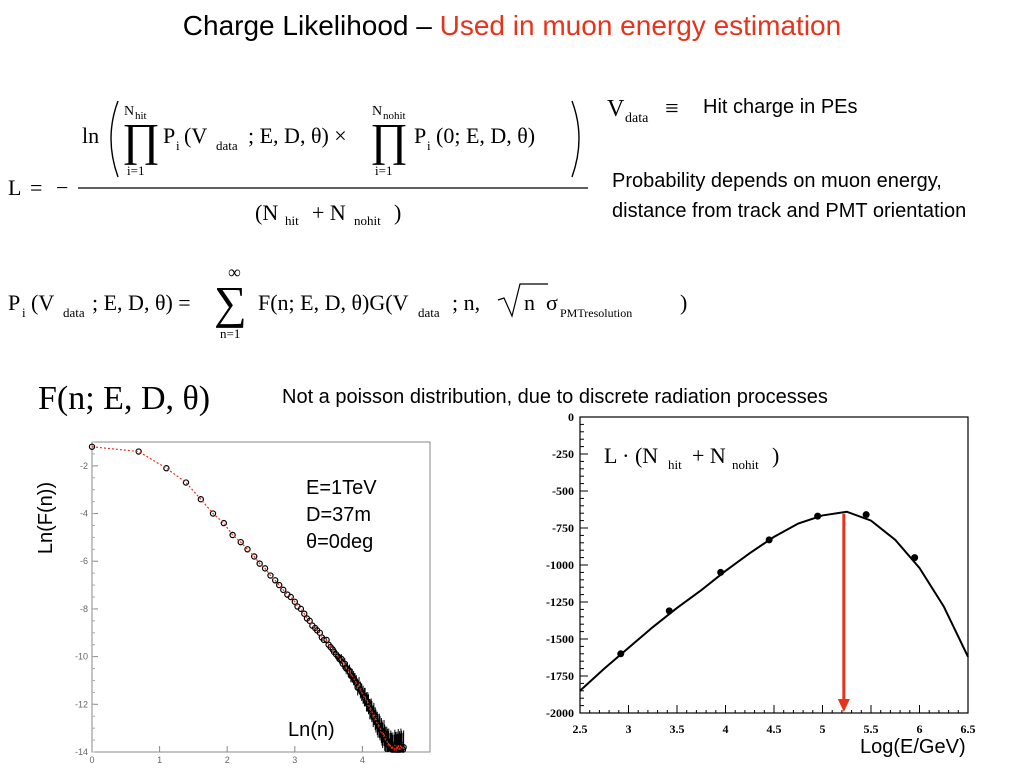 The width and height of the screenshot is (1024, 768). I want to click on y-tick-label: -10, so click(81, 657).